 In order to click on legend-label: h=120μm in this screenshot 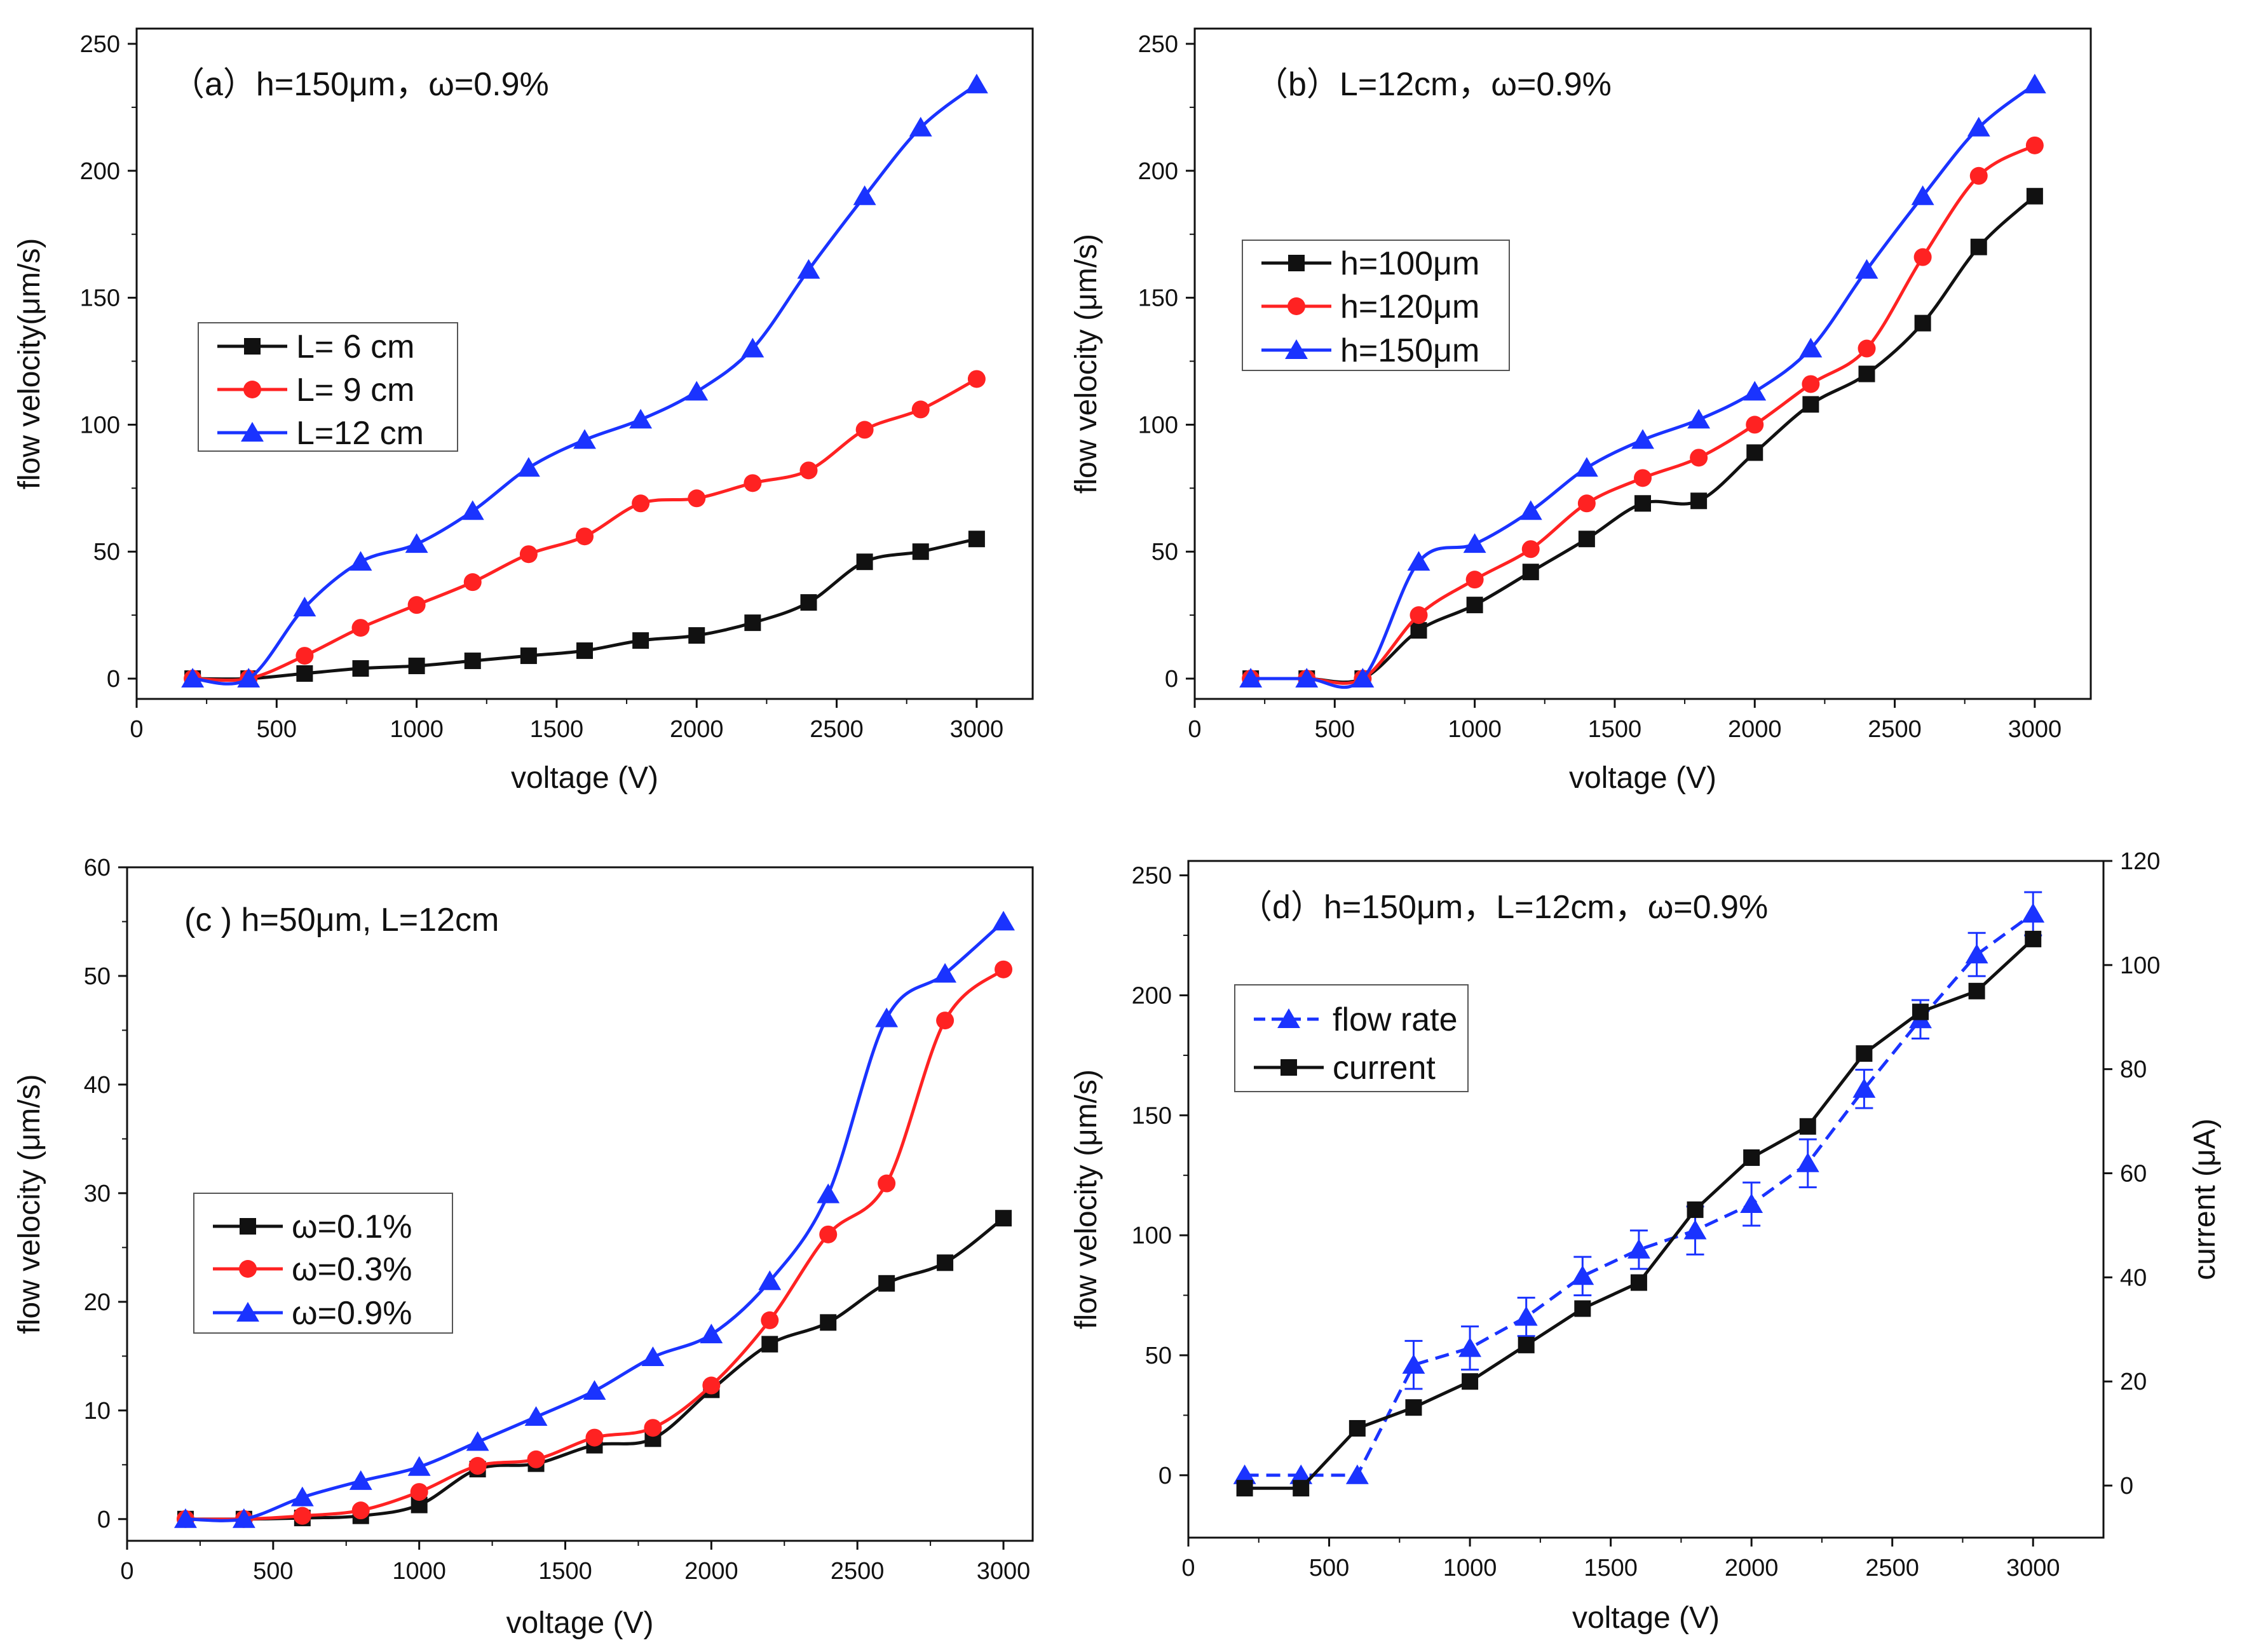, I will do `click(1409, 307)`.